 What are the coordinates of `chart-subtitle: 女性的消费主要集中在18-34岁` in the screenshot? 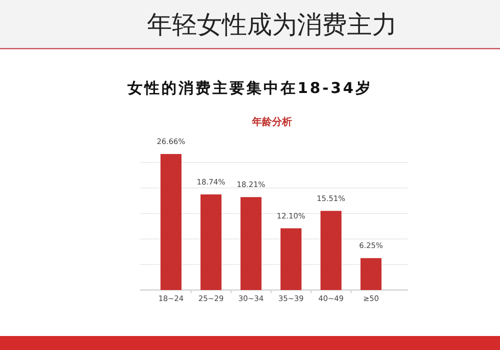 It's located at (249, 88).